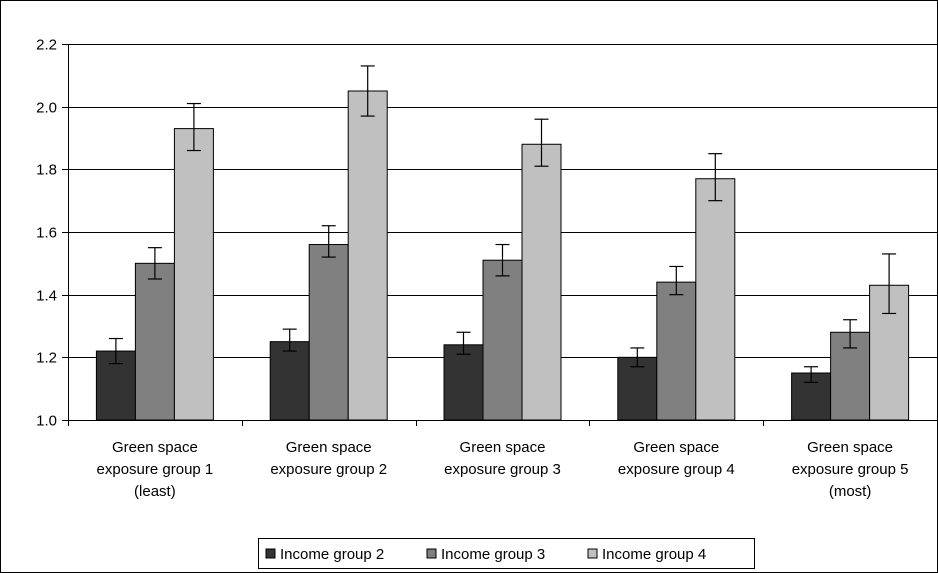 The height and width of the screenshot is (573, 938). What do you see at coordinates (502, 458) in the screenshot?
I see `x-category-label: Green space exposure group 3` at bounding box center [502, 458].